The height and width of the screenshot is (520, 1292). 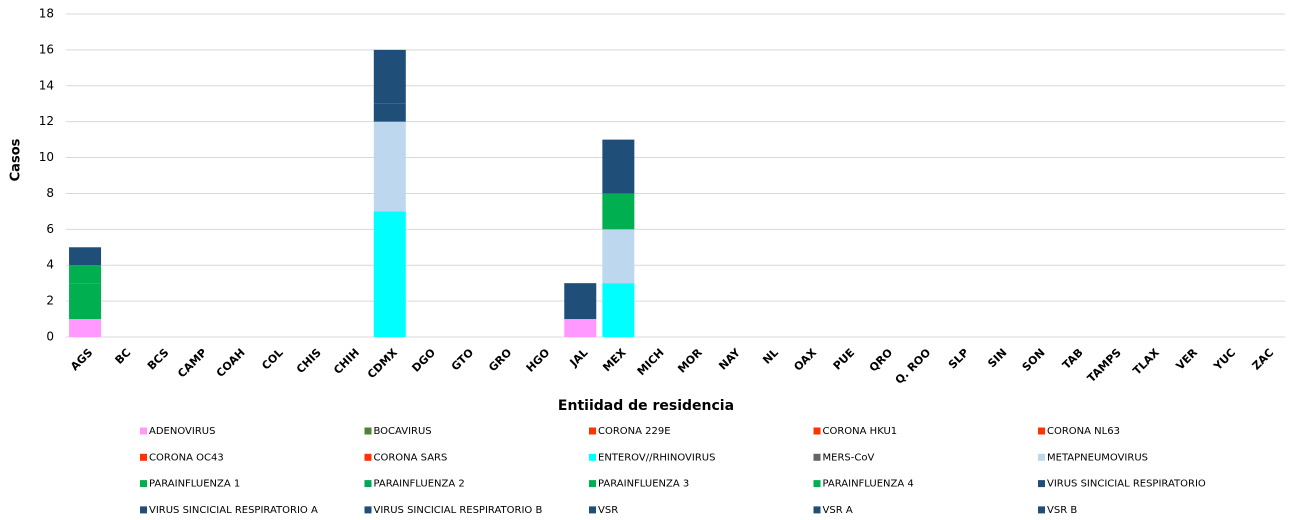 What do you see at coordinates (123, 356) in the screenshot?
I see `x-tick-label: BC` at bounding box center [123, 356].